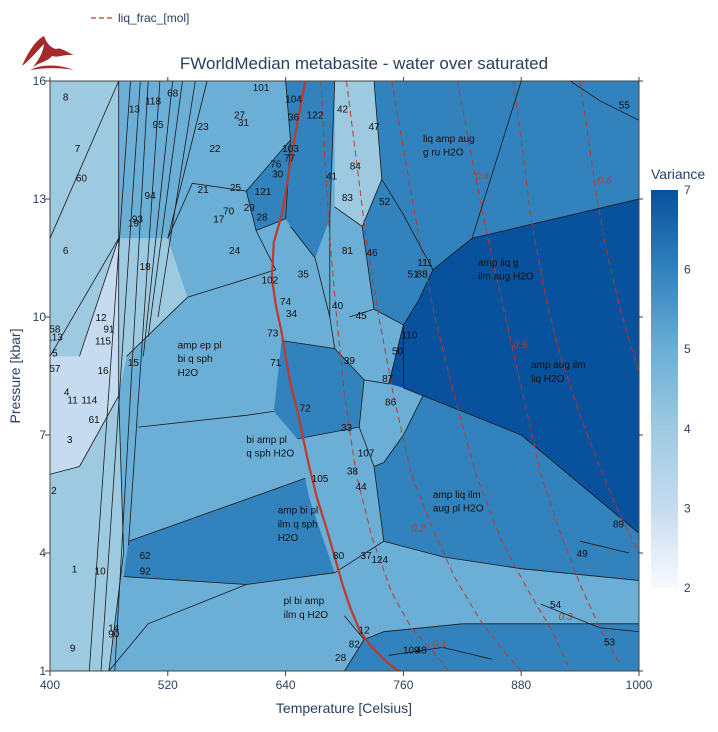  What do you see at coordinates (134, 224) in the screenshot?
I see `assemblage-id-label: 19` at bounding box center [134, 224].